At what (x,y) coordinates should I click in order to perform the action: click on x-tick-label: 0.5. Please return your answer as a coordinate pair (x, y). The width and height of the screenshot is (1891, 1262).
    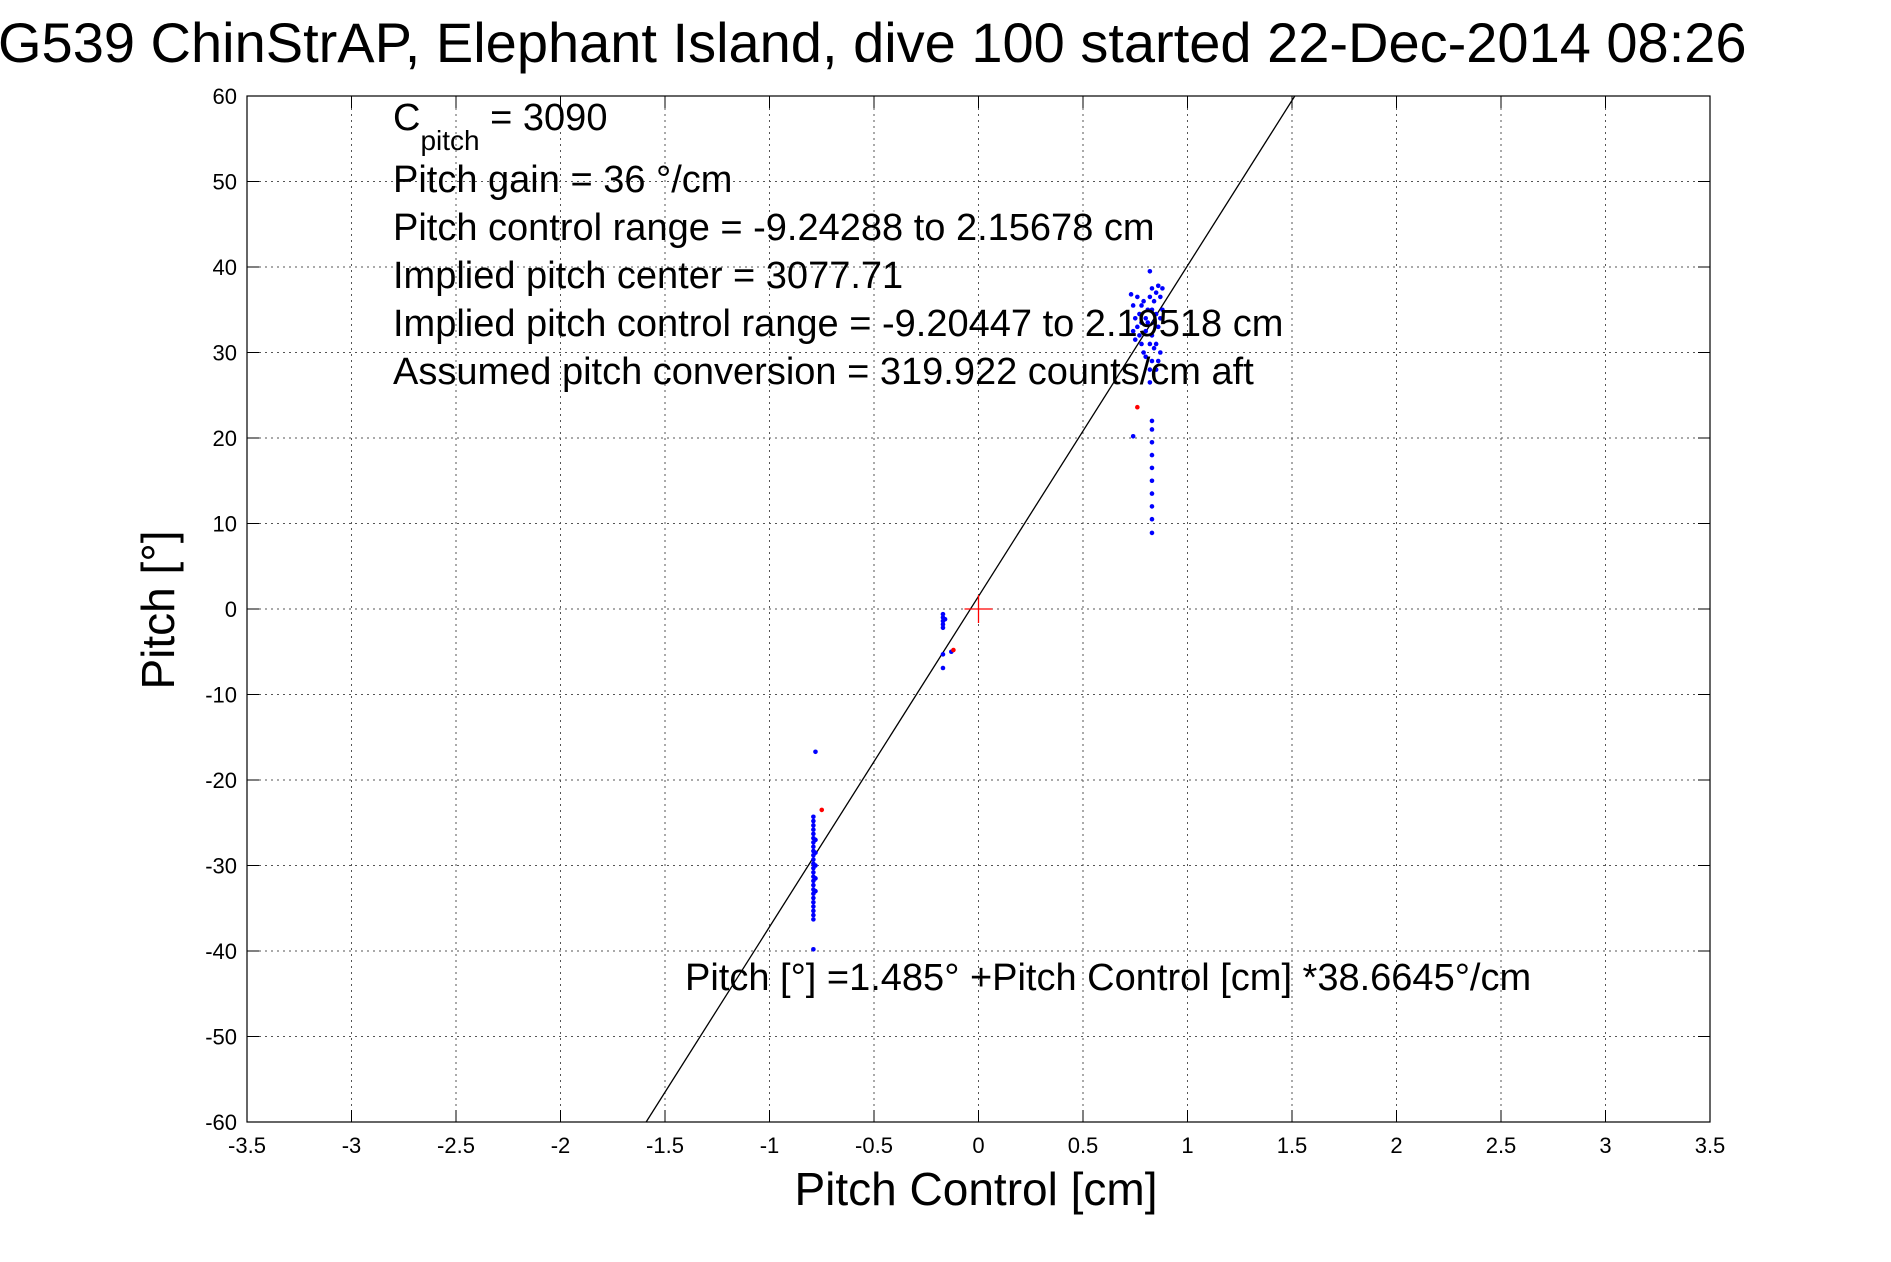
    Looking at the image, I should click on (1083, 1145).